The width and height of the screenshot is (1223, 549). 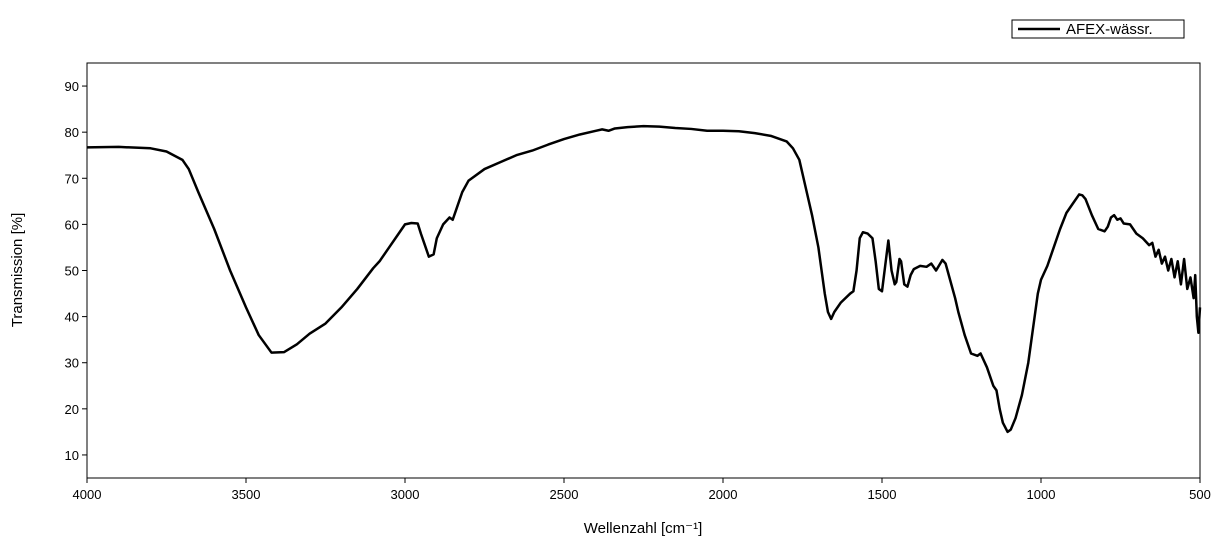 I want to click on y-tick-label: 40, so click(x=72, y=317).